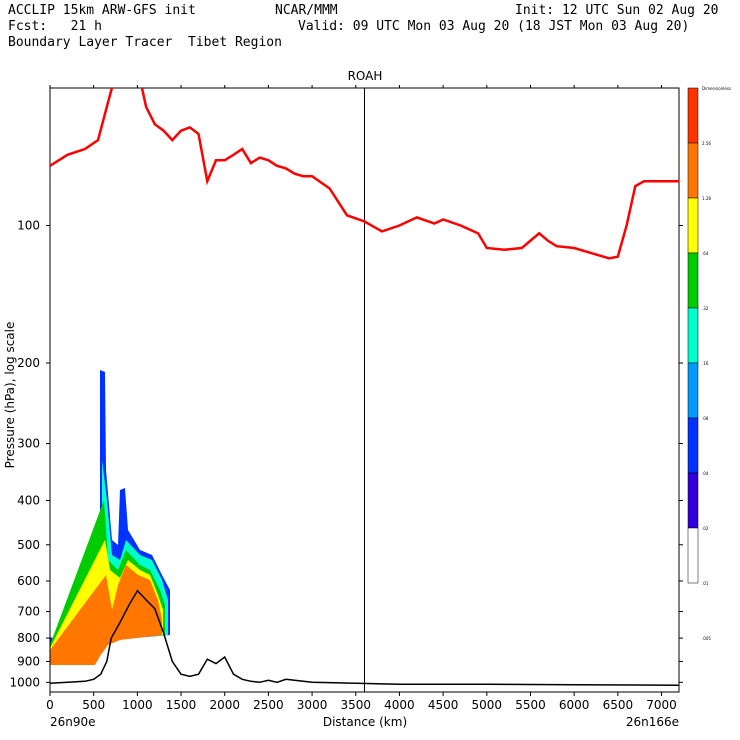 The width and height of the screenshot is (740, 740). I want to click on y-tick-label: 800, so click(28, 638).